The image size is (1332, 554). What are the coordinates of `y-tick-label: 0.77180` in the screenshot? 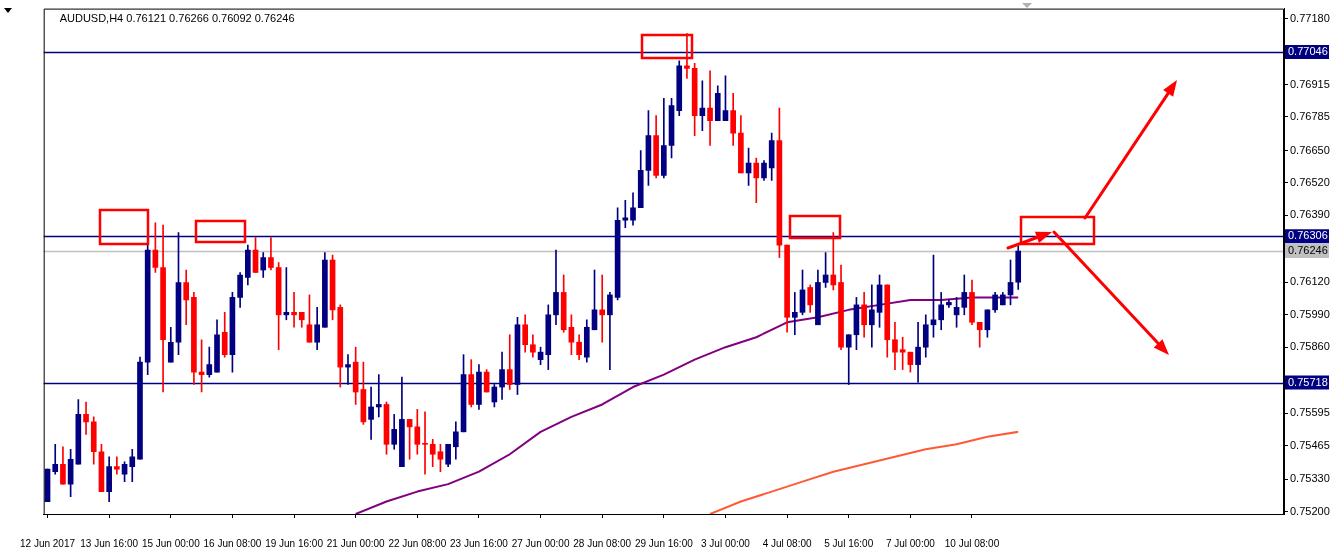 It's located at (1310, 17).